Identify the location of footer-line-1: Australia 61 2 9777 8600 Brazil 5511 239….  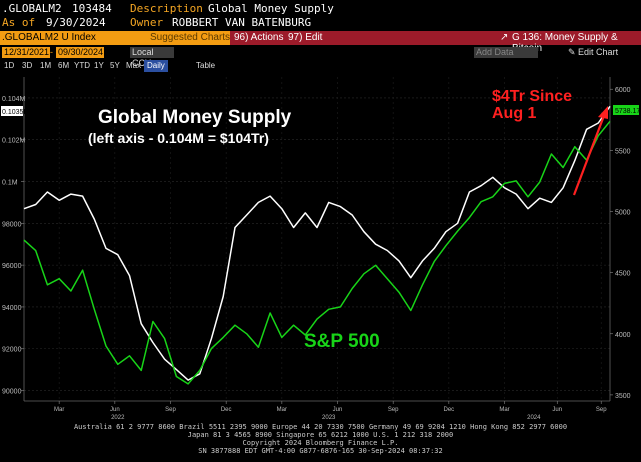
(320, 427).